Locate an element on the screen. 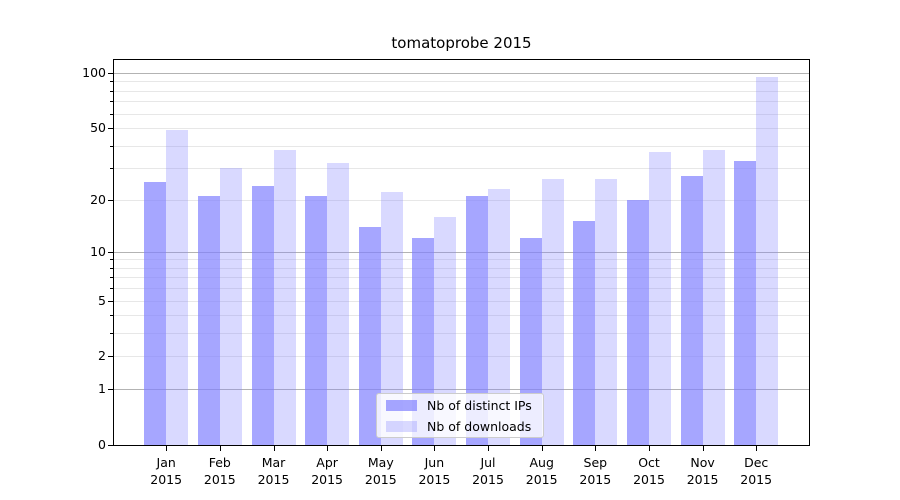 This screenshot has height=500, width=900. bar-apr-distinct-ips is located at coordinates (316, 320).